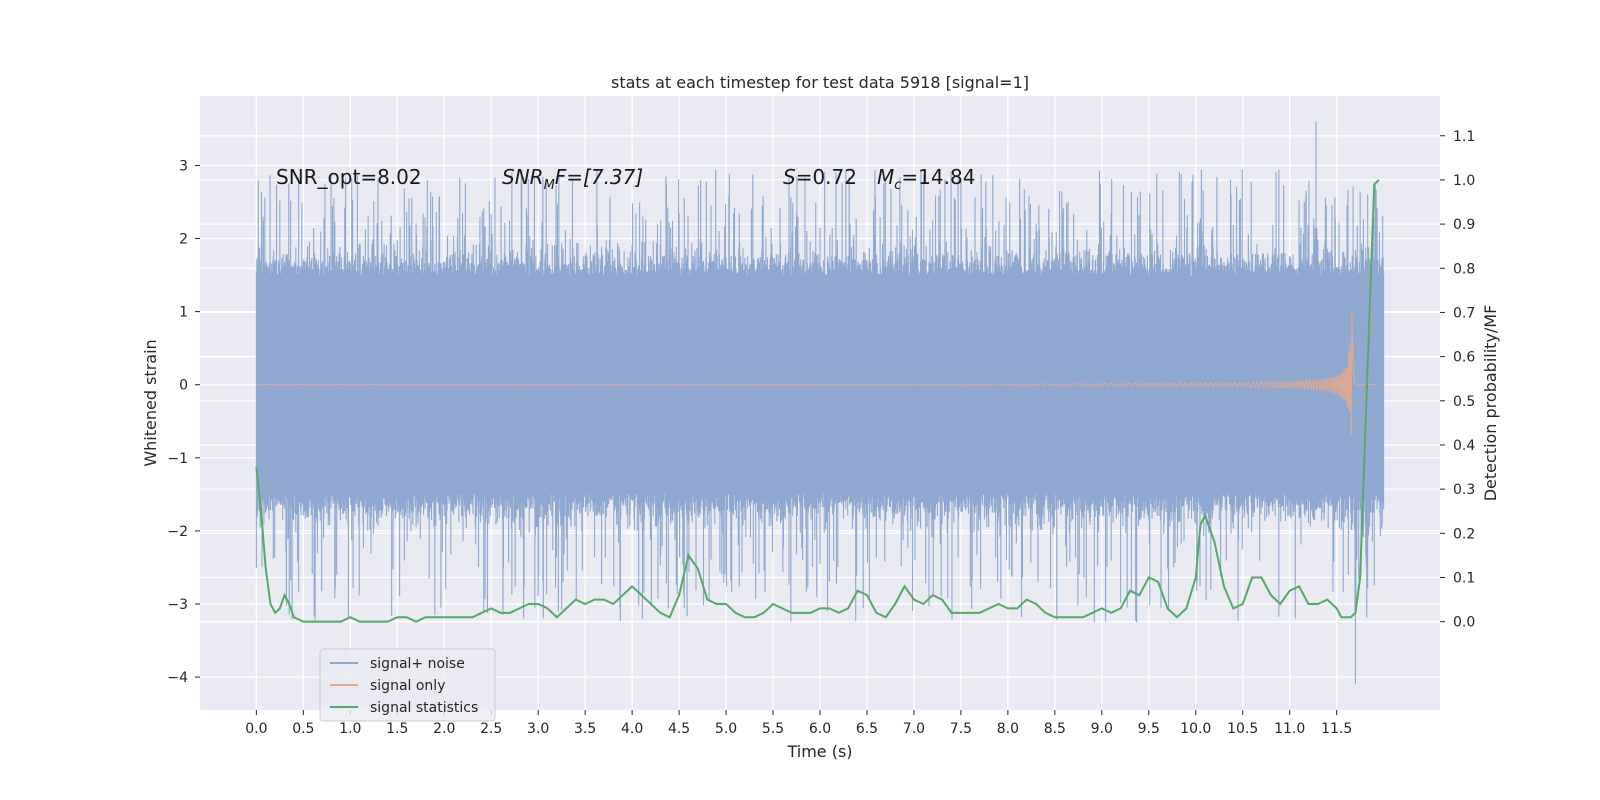  What do you see at coordinates (1464, 137) in the screenshot?
I see `y-right-tick-label-11: 1.1` at bounding box center [1464, 137].